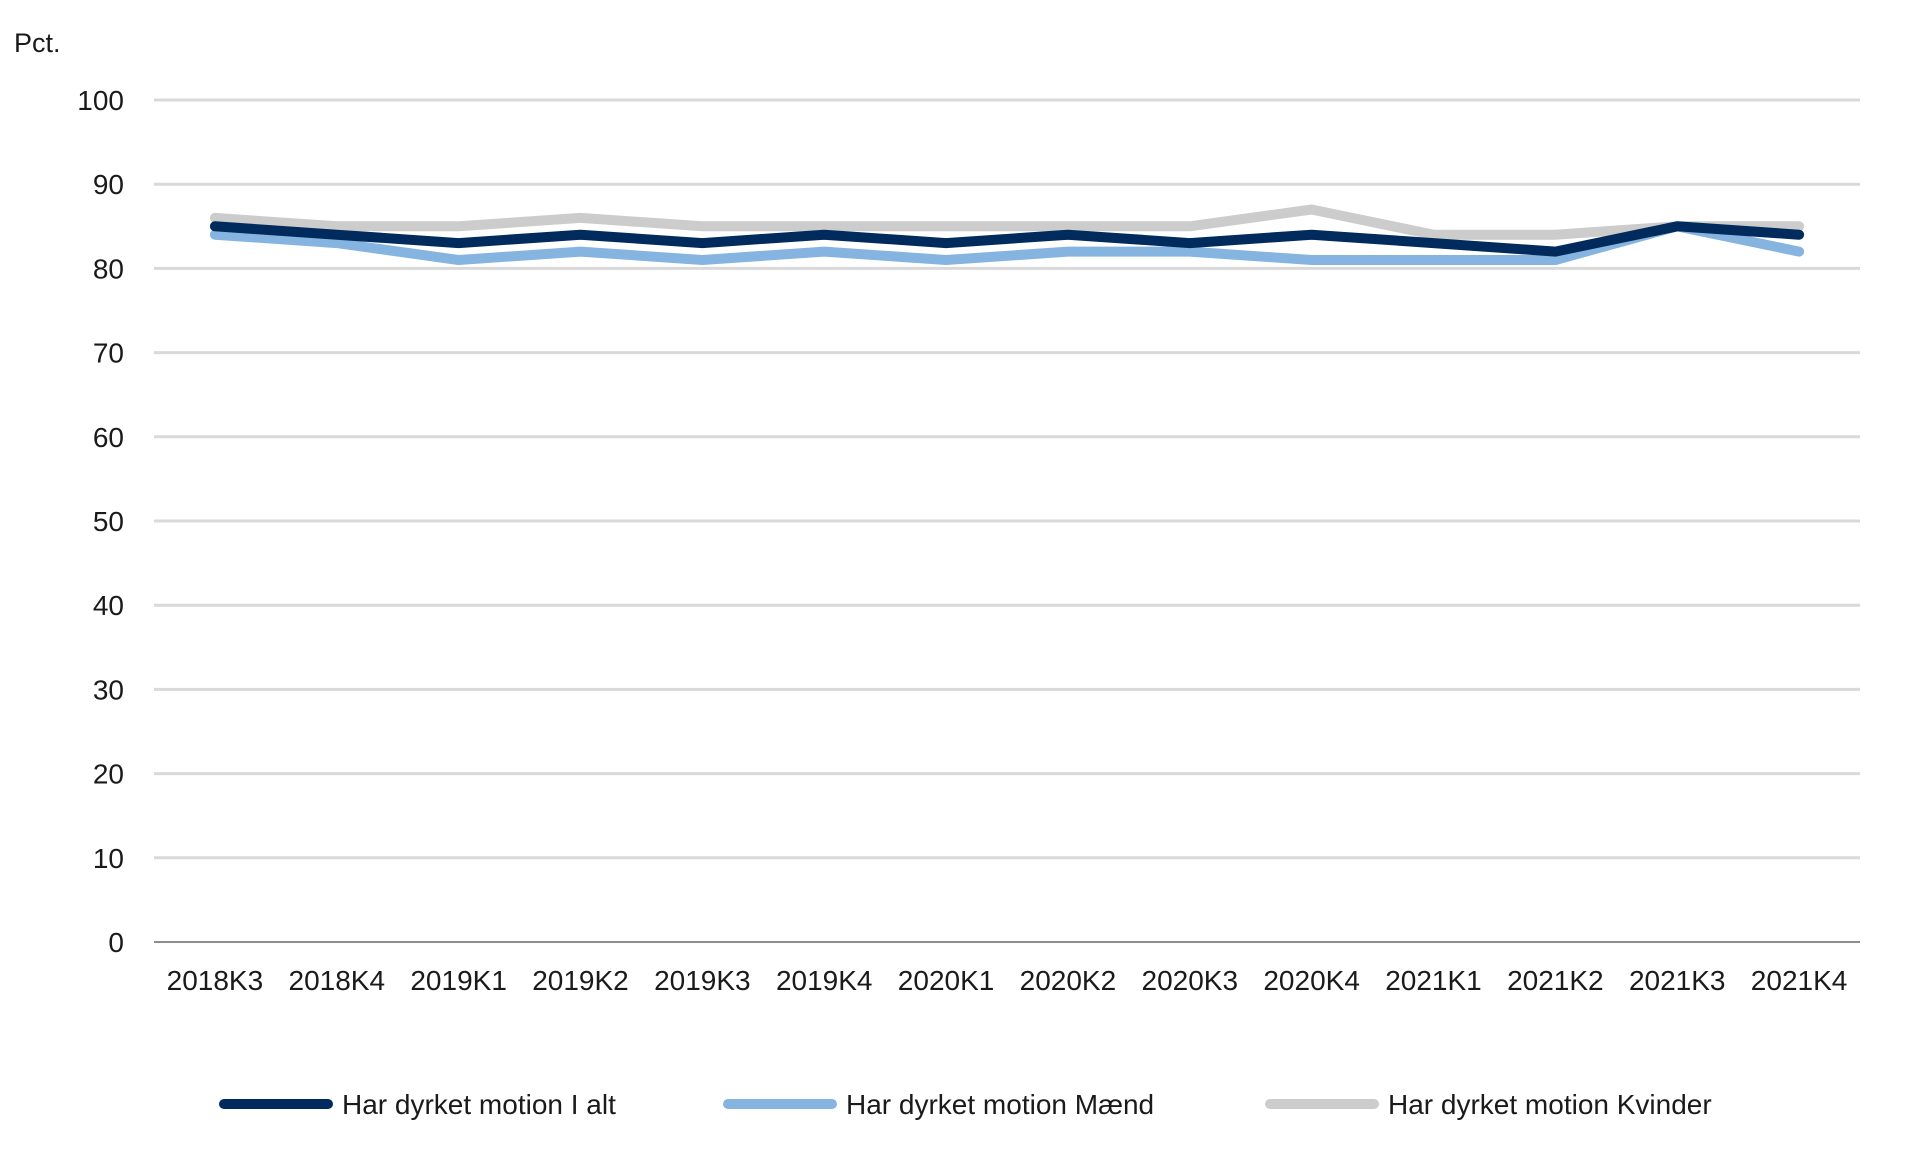 Image resolution: width=1920 pixels, height=1152 pixels. I want to click on x-tick-label: 2018K3, so click(215, 980).